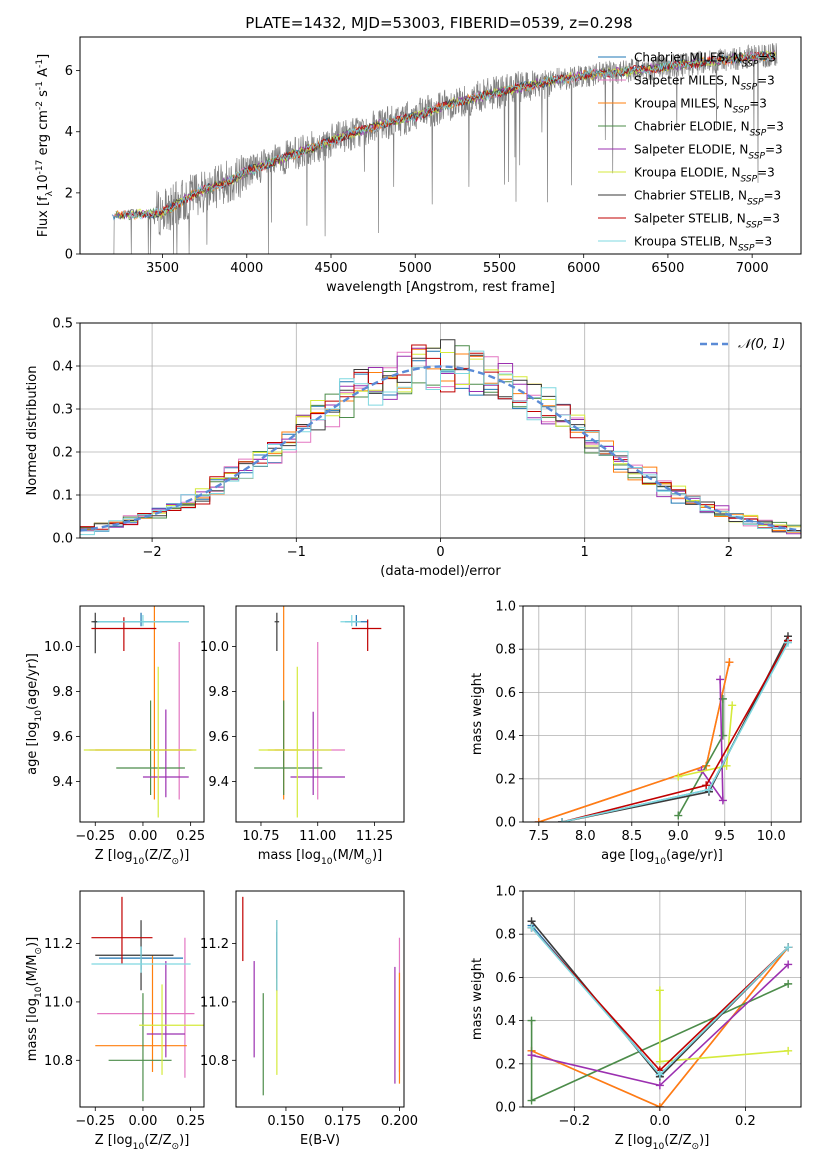  Describe the element at coordinates (724, 836) in the screenshot. I see `x-tick-label: 9.5` at that location.